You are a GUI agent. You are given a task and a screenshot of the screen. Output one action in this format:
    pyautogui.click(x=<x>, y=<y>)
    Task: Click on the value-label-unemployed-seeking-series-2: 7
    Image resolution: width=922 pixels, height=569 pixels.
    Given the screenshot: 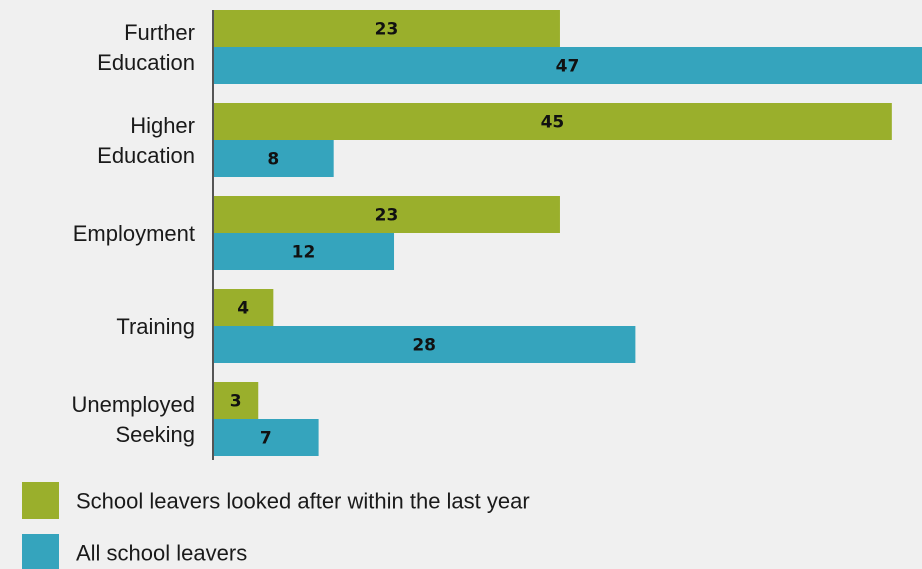 What is the action you would take?
    pyautogui.click(x=266, y=439)
    